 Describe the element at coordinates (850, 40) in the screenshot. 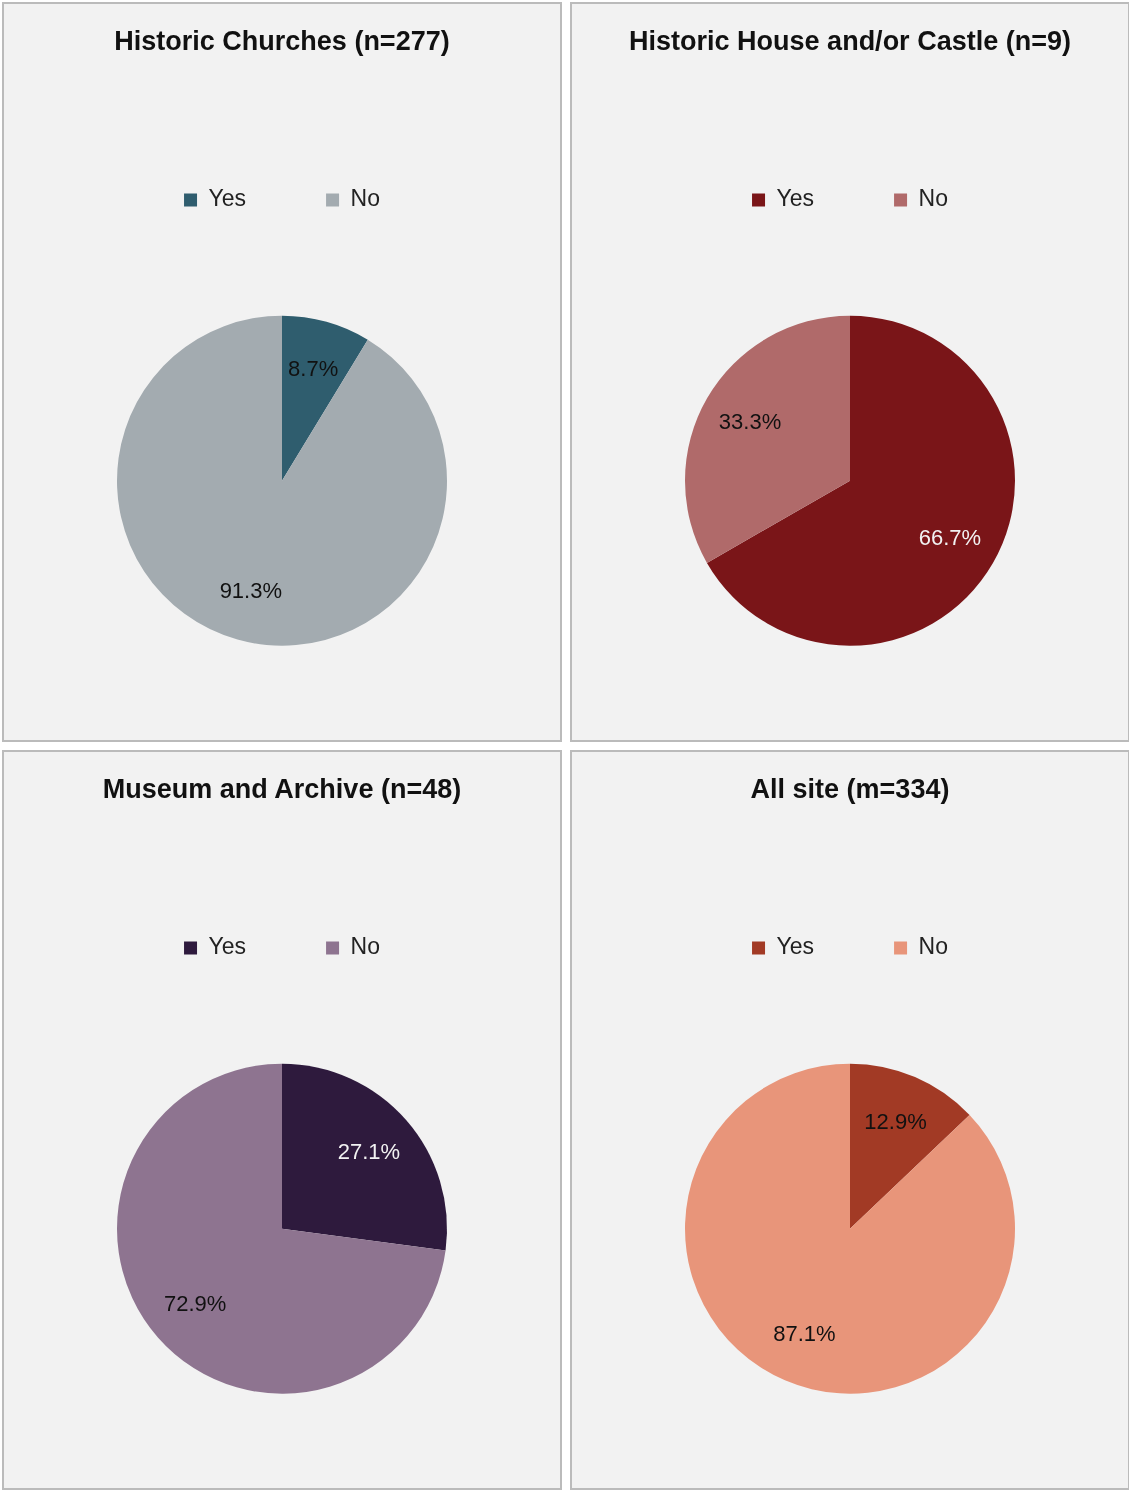

I see `chart-title: Historic House and/or Castle (n=9)` at that location.